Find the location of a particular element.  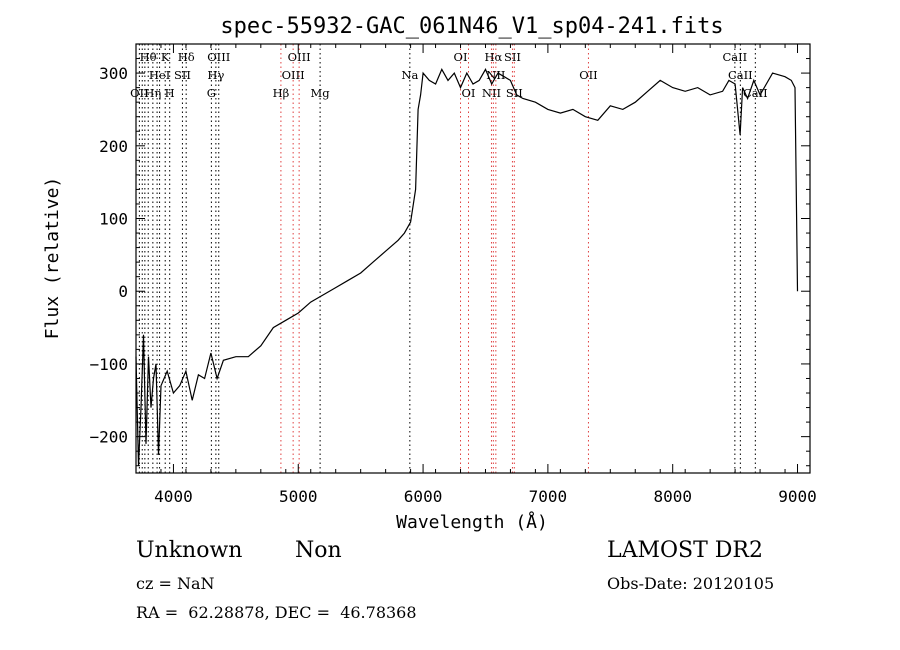

line-label: Na is located at coordinates (409, 75).